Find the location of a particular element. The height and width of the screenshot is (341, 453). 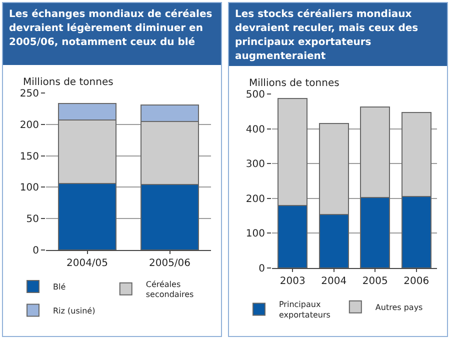

chart-title: Les stocks céréaliers mondiaux devraient reculer, mais ceux des principaux exportateurs augmenteraient is located at coordinates (338, 34).